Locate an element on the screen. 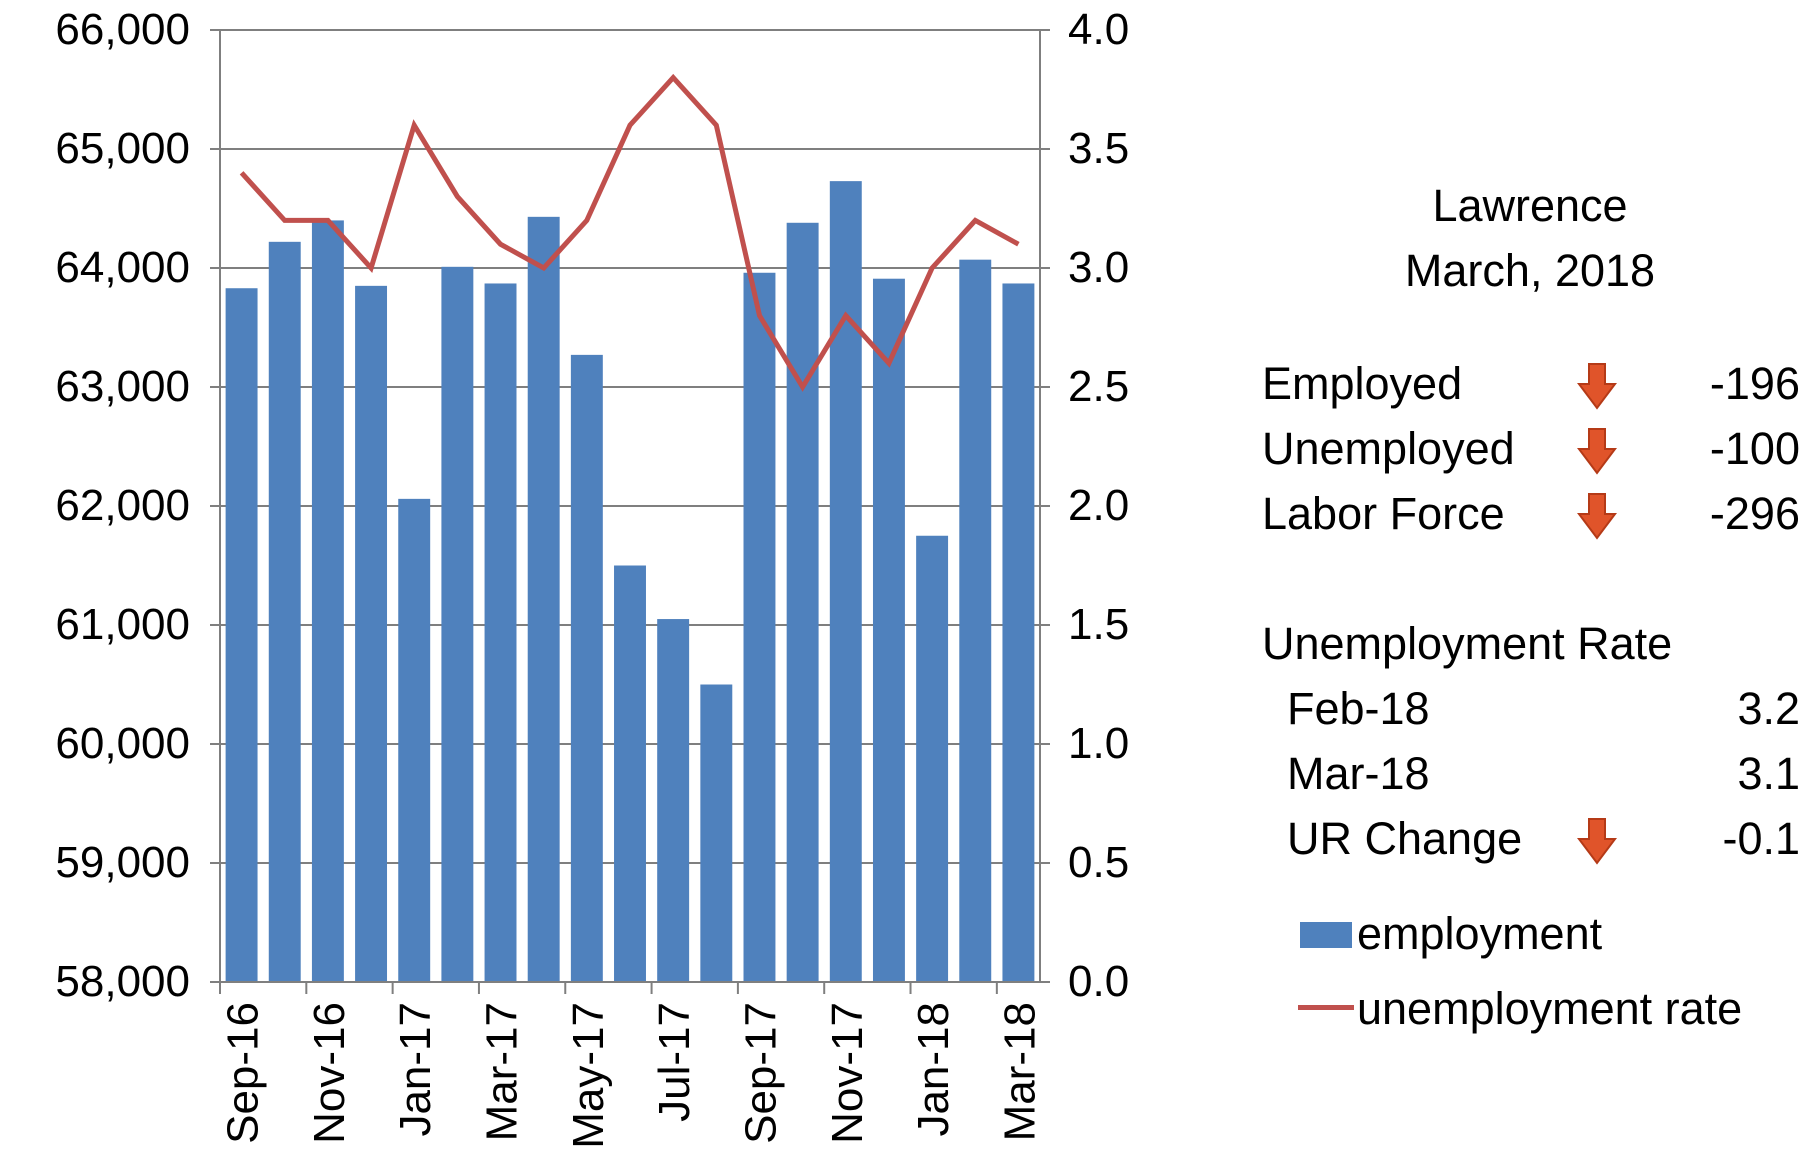 Image resolution: width=1805 pixels, height=1173 pixels. unemployed-label: Unemployed is located at coordinates (1388, 448).